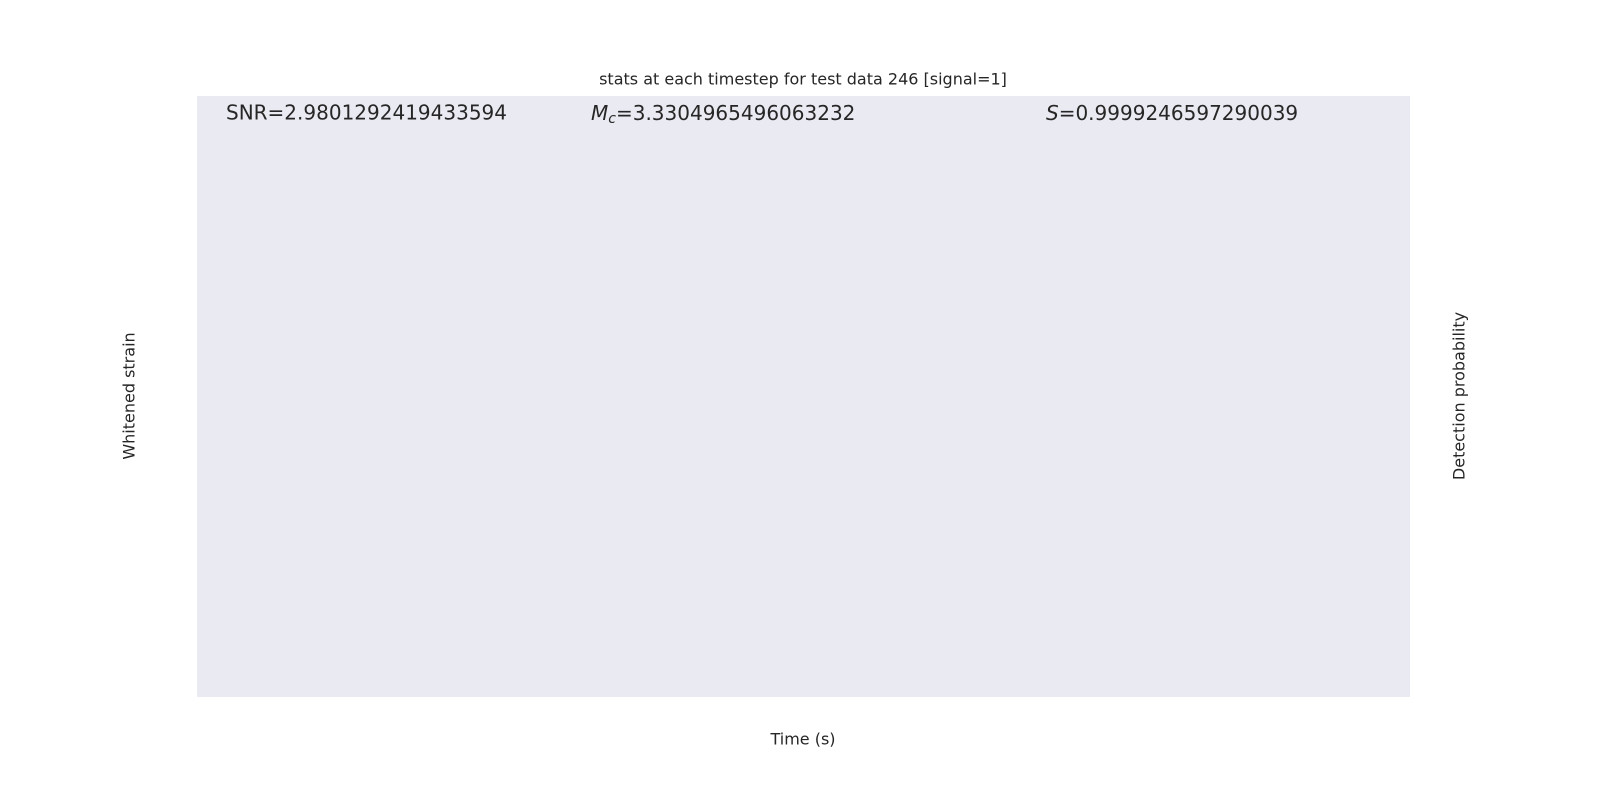  Describe the element at coordinates (599, 113) in the screenshot. I see `mc-symbol: M` at that location.